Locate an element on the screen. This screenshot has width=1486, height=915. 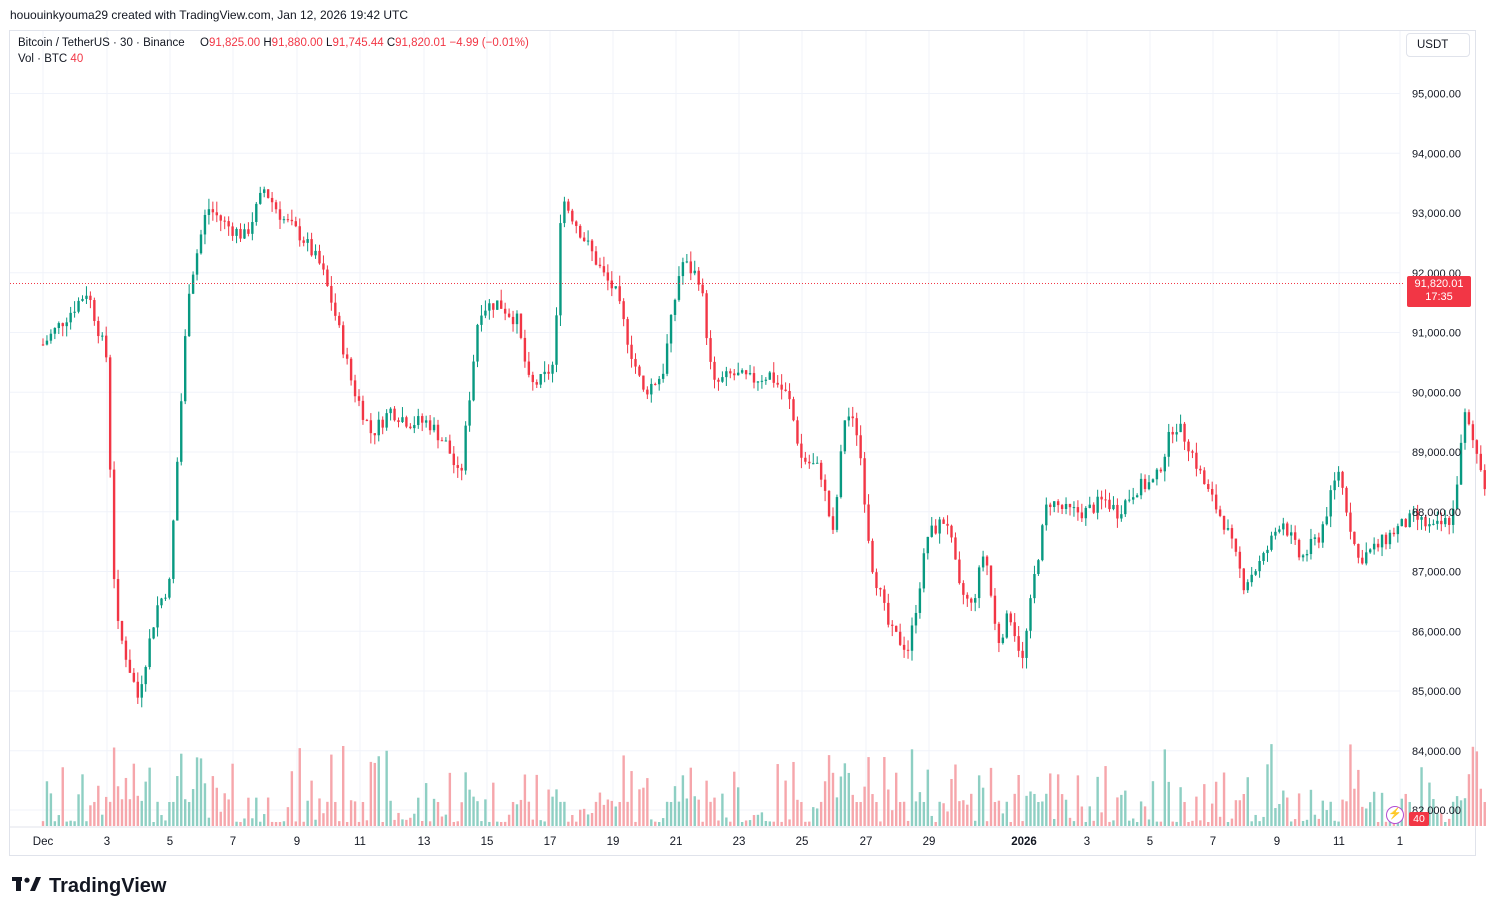
time-tick-label: 2026 is located at coordinates (1024, 842).